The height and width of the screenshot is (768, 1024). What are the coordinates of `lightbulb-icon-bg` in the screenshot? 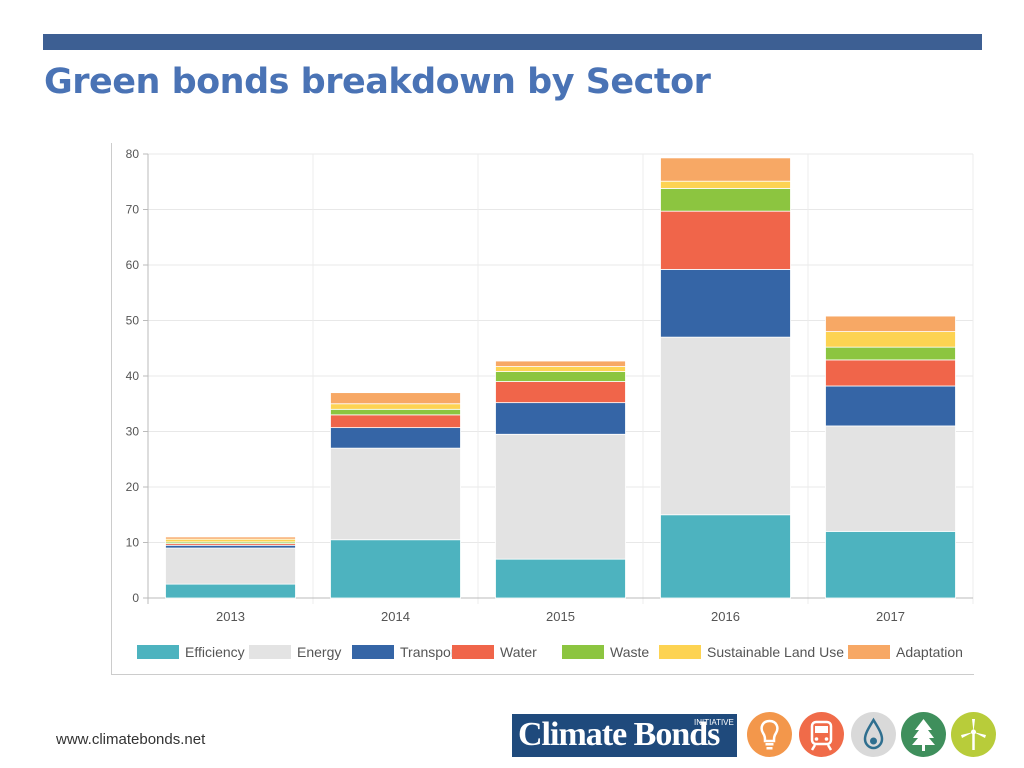 It's located at (769, 734).